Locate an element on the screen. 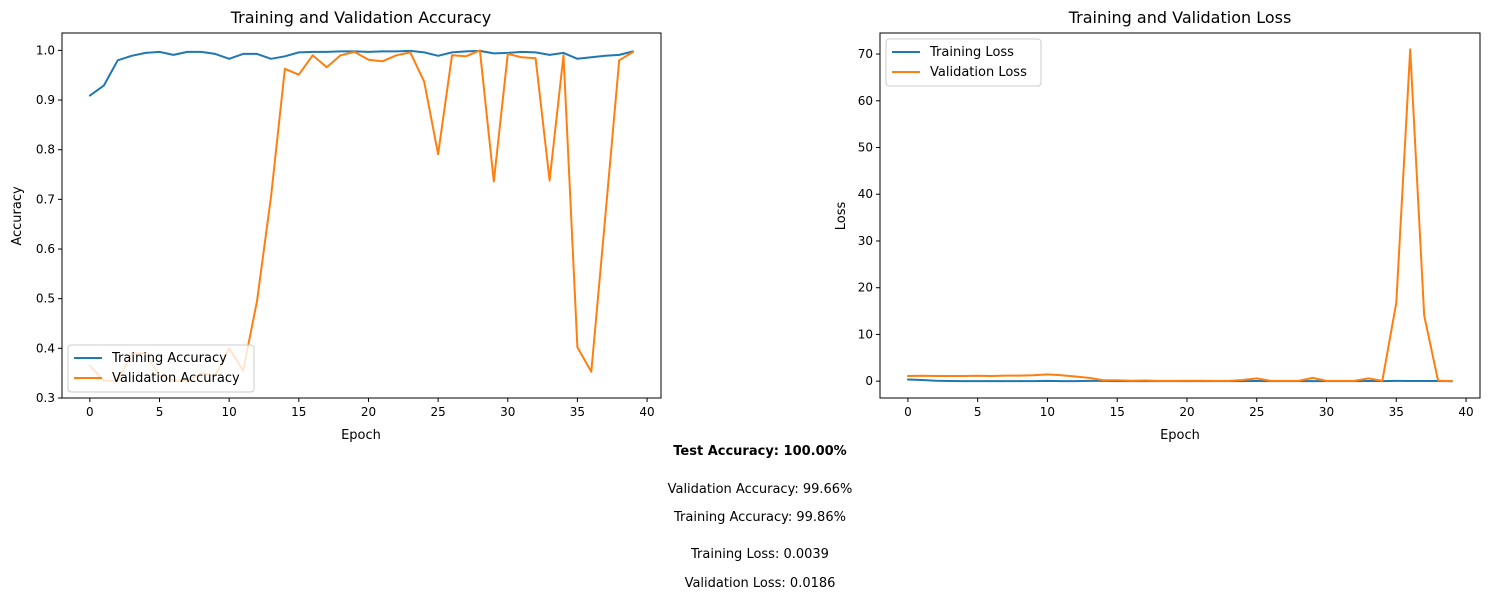  loss-xtick-label: 0 is located at coordinates (908, 412).